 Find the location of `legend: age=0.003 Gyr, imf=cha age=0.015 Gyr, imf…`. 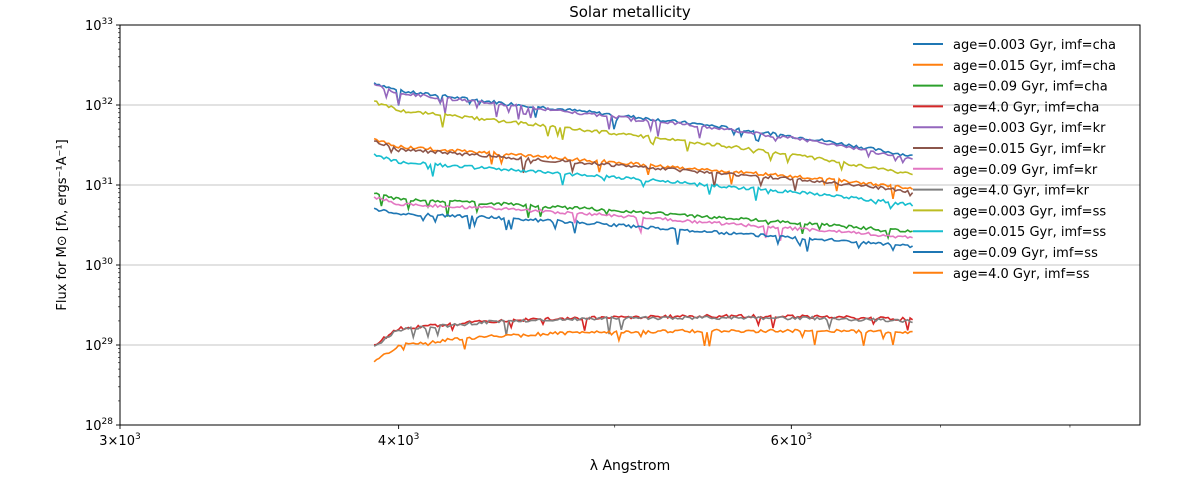

legend: age=0.003 Gyr, imf=cha age=0.015 Gyr, imf… is located at coordinates (1014, 160).